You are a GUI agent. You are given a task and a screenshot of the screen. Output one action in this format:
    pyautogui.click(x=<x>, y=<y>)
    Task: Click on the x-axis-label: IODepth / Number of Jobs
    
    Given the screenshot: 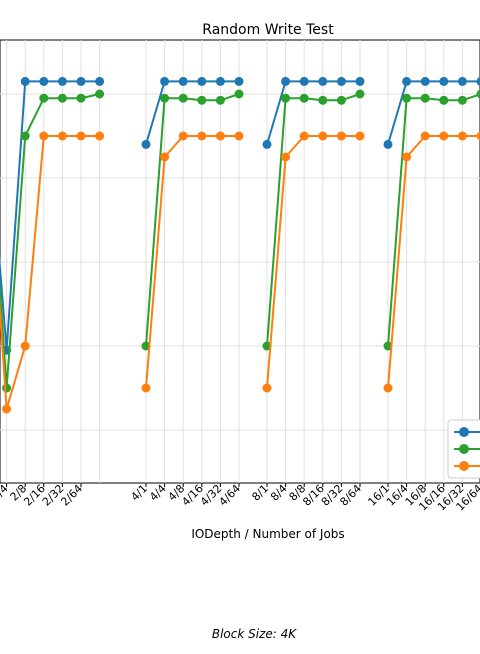 What is the action you would take?
    pyautogui.click(x=267, y=534)
    